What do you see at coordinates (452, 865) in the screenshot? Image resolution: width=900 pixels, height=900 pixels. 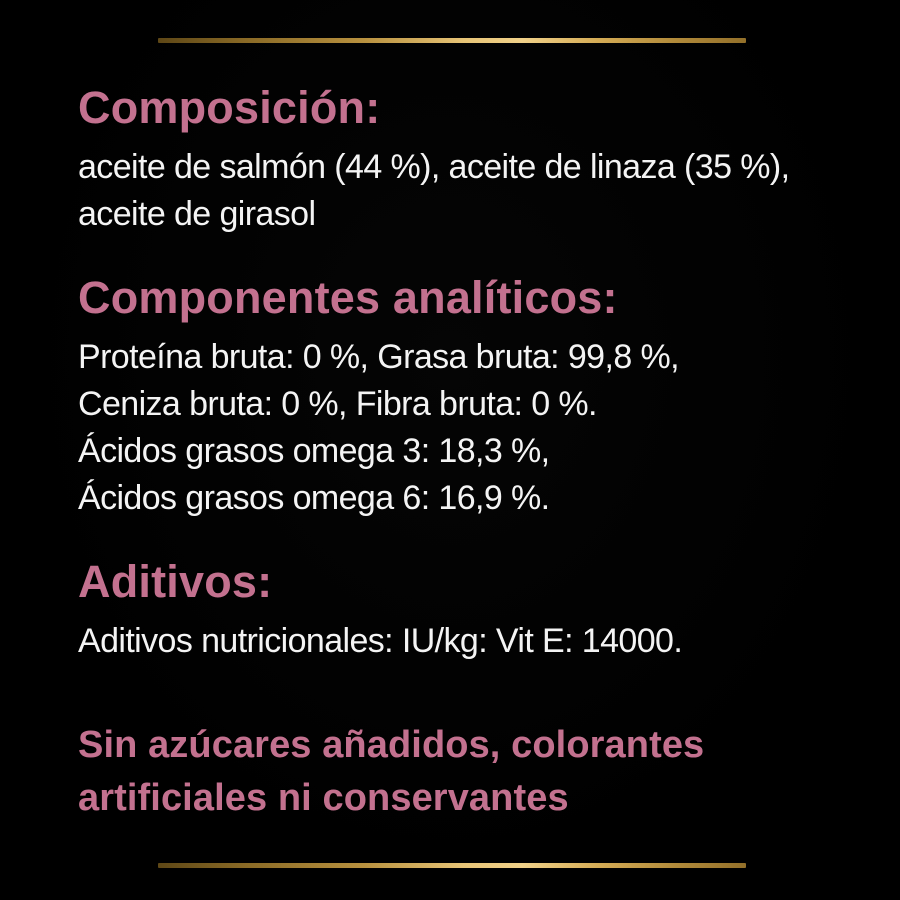 I see `bottom-gold-divider` at bounding box center [452, 865].